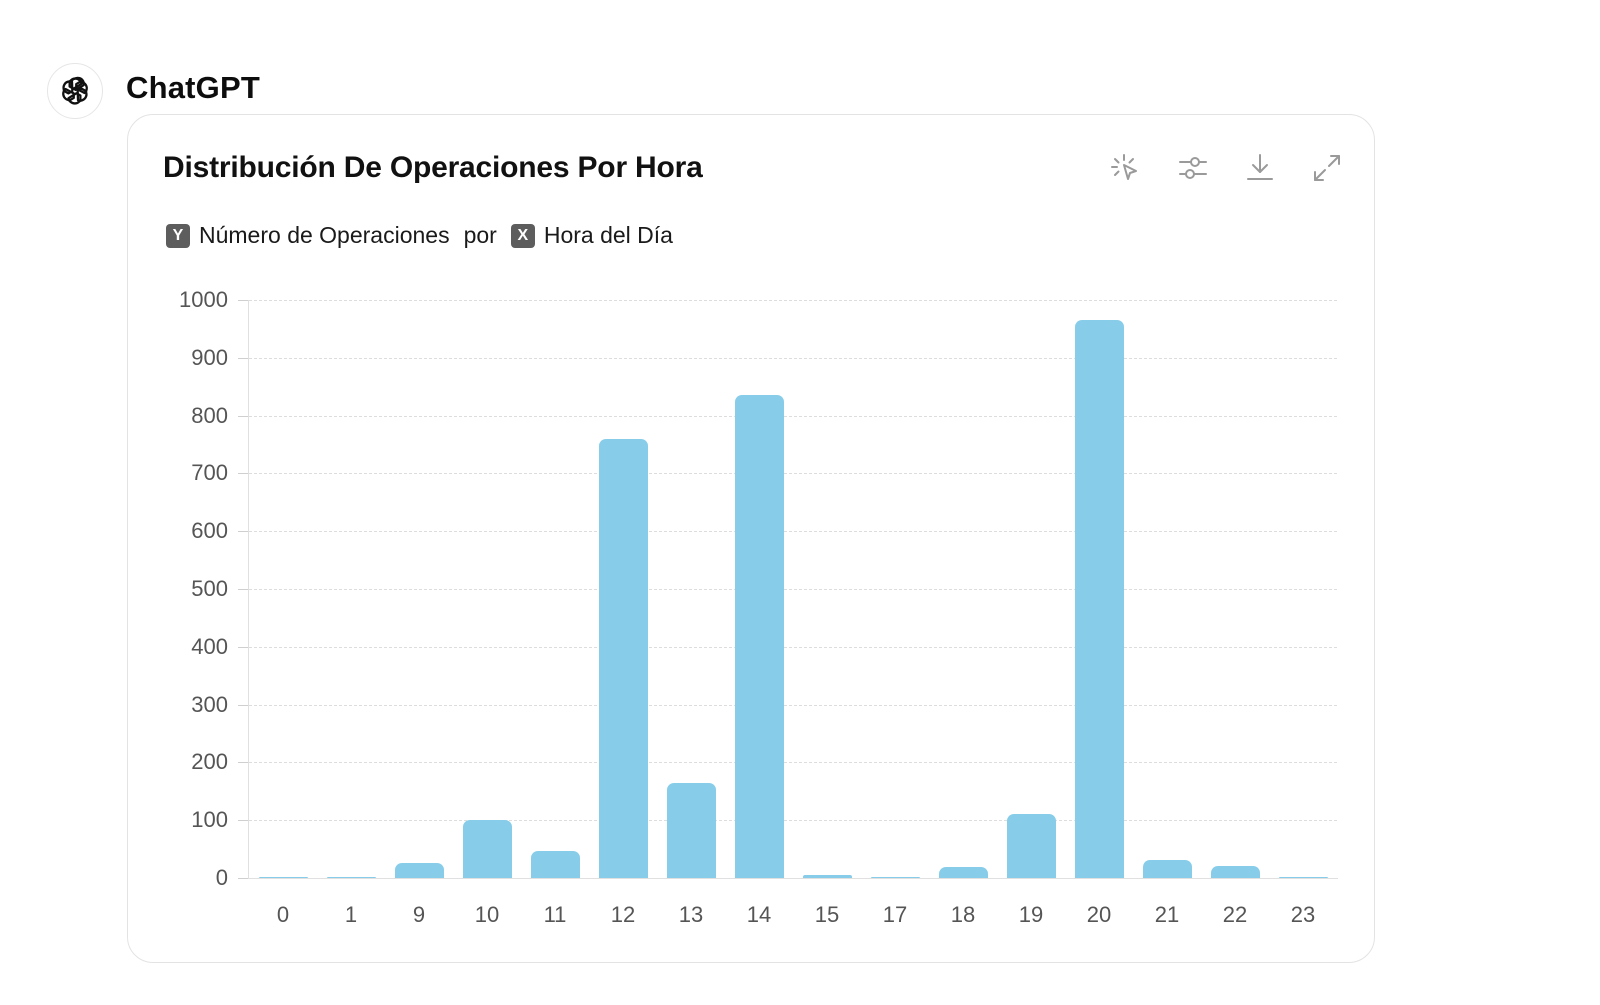 The height and width of the screenshot is (1005, 1600). I want to click on interactive-chart-button, so click(1126, 168).